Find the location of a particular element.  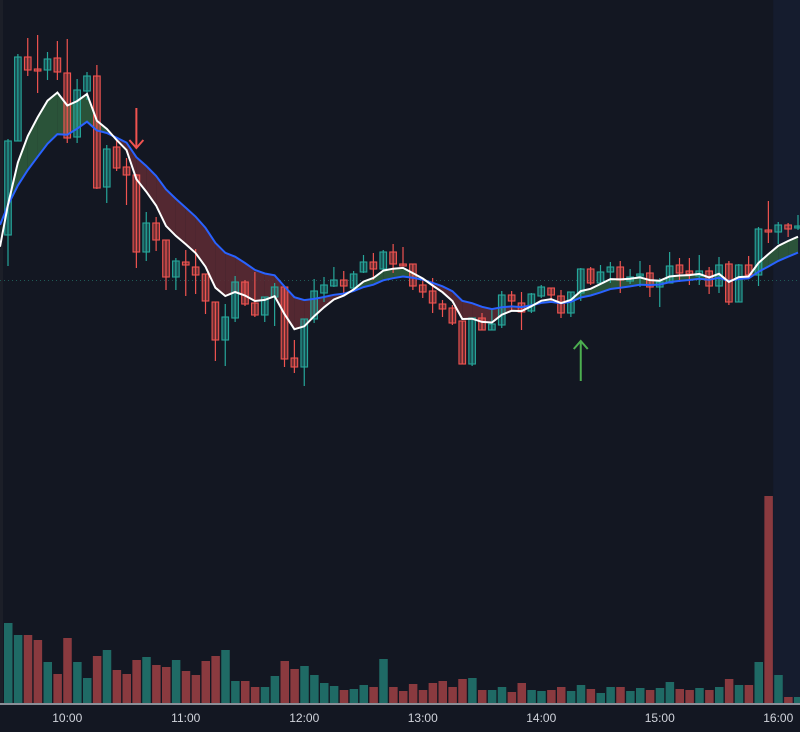

time-axis is located at coordinates (400, 718).